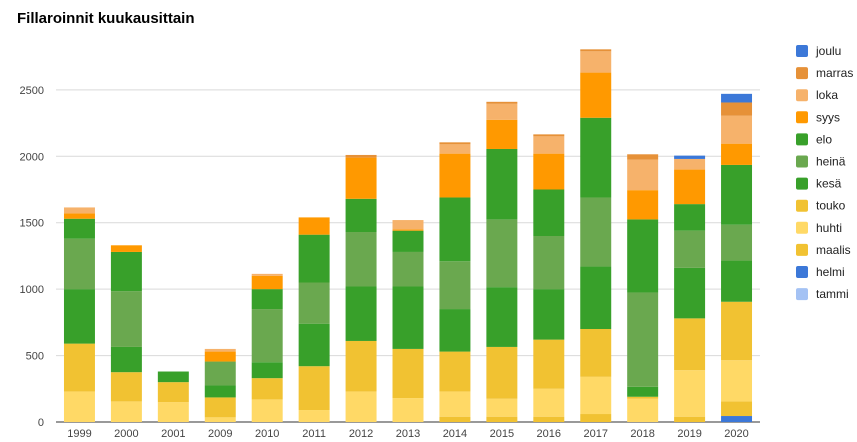 The height and width of the screenshot is (442, 857). I want to click on legend-swatch-joulu, so click(802, 51).